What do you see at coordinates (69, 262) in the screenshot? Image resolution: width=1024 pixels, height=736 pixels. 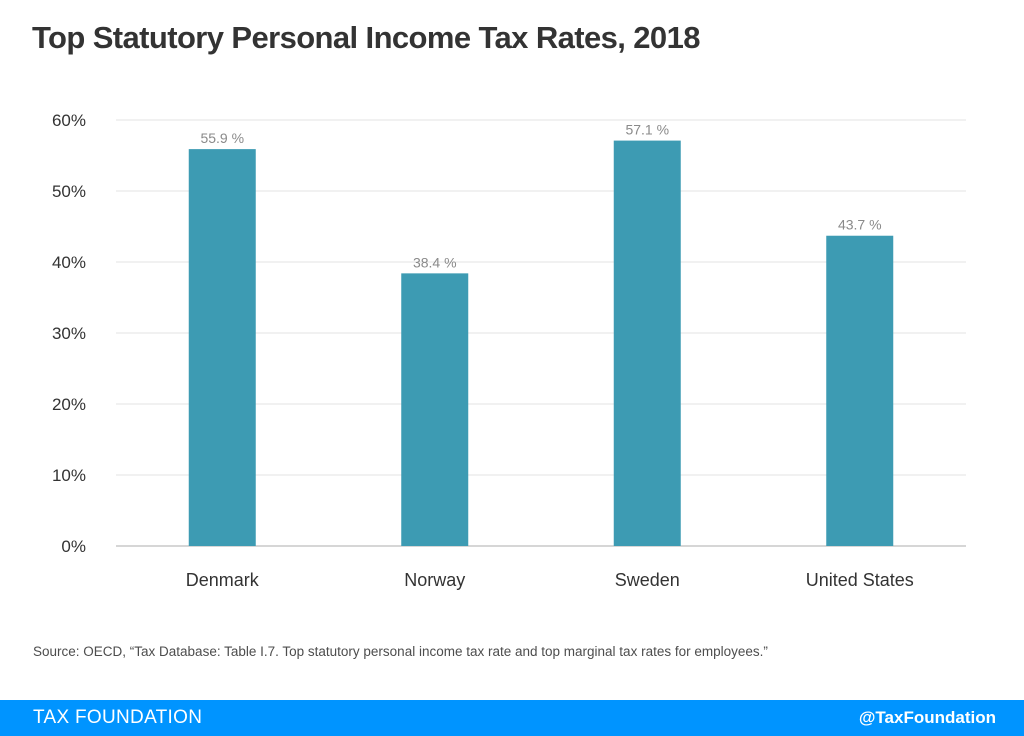 I see `y-tick-label: 40%` at bounding box center [69, 262].